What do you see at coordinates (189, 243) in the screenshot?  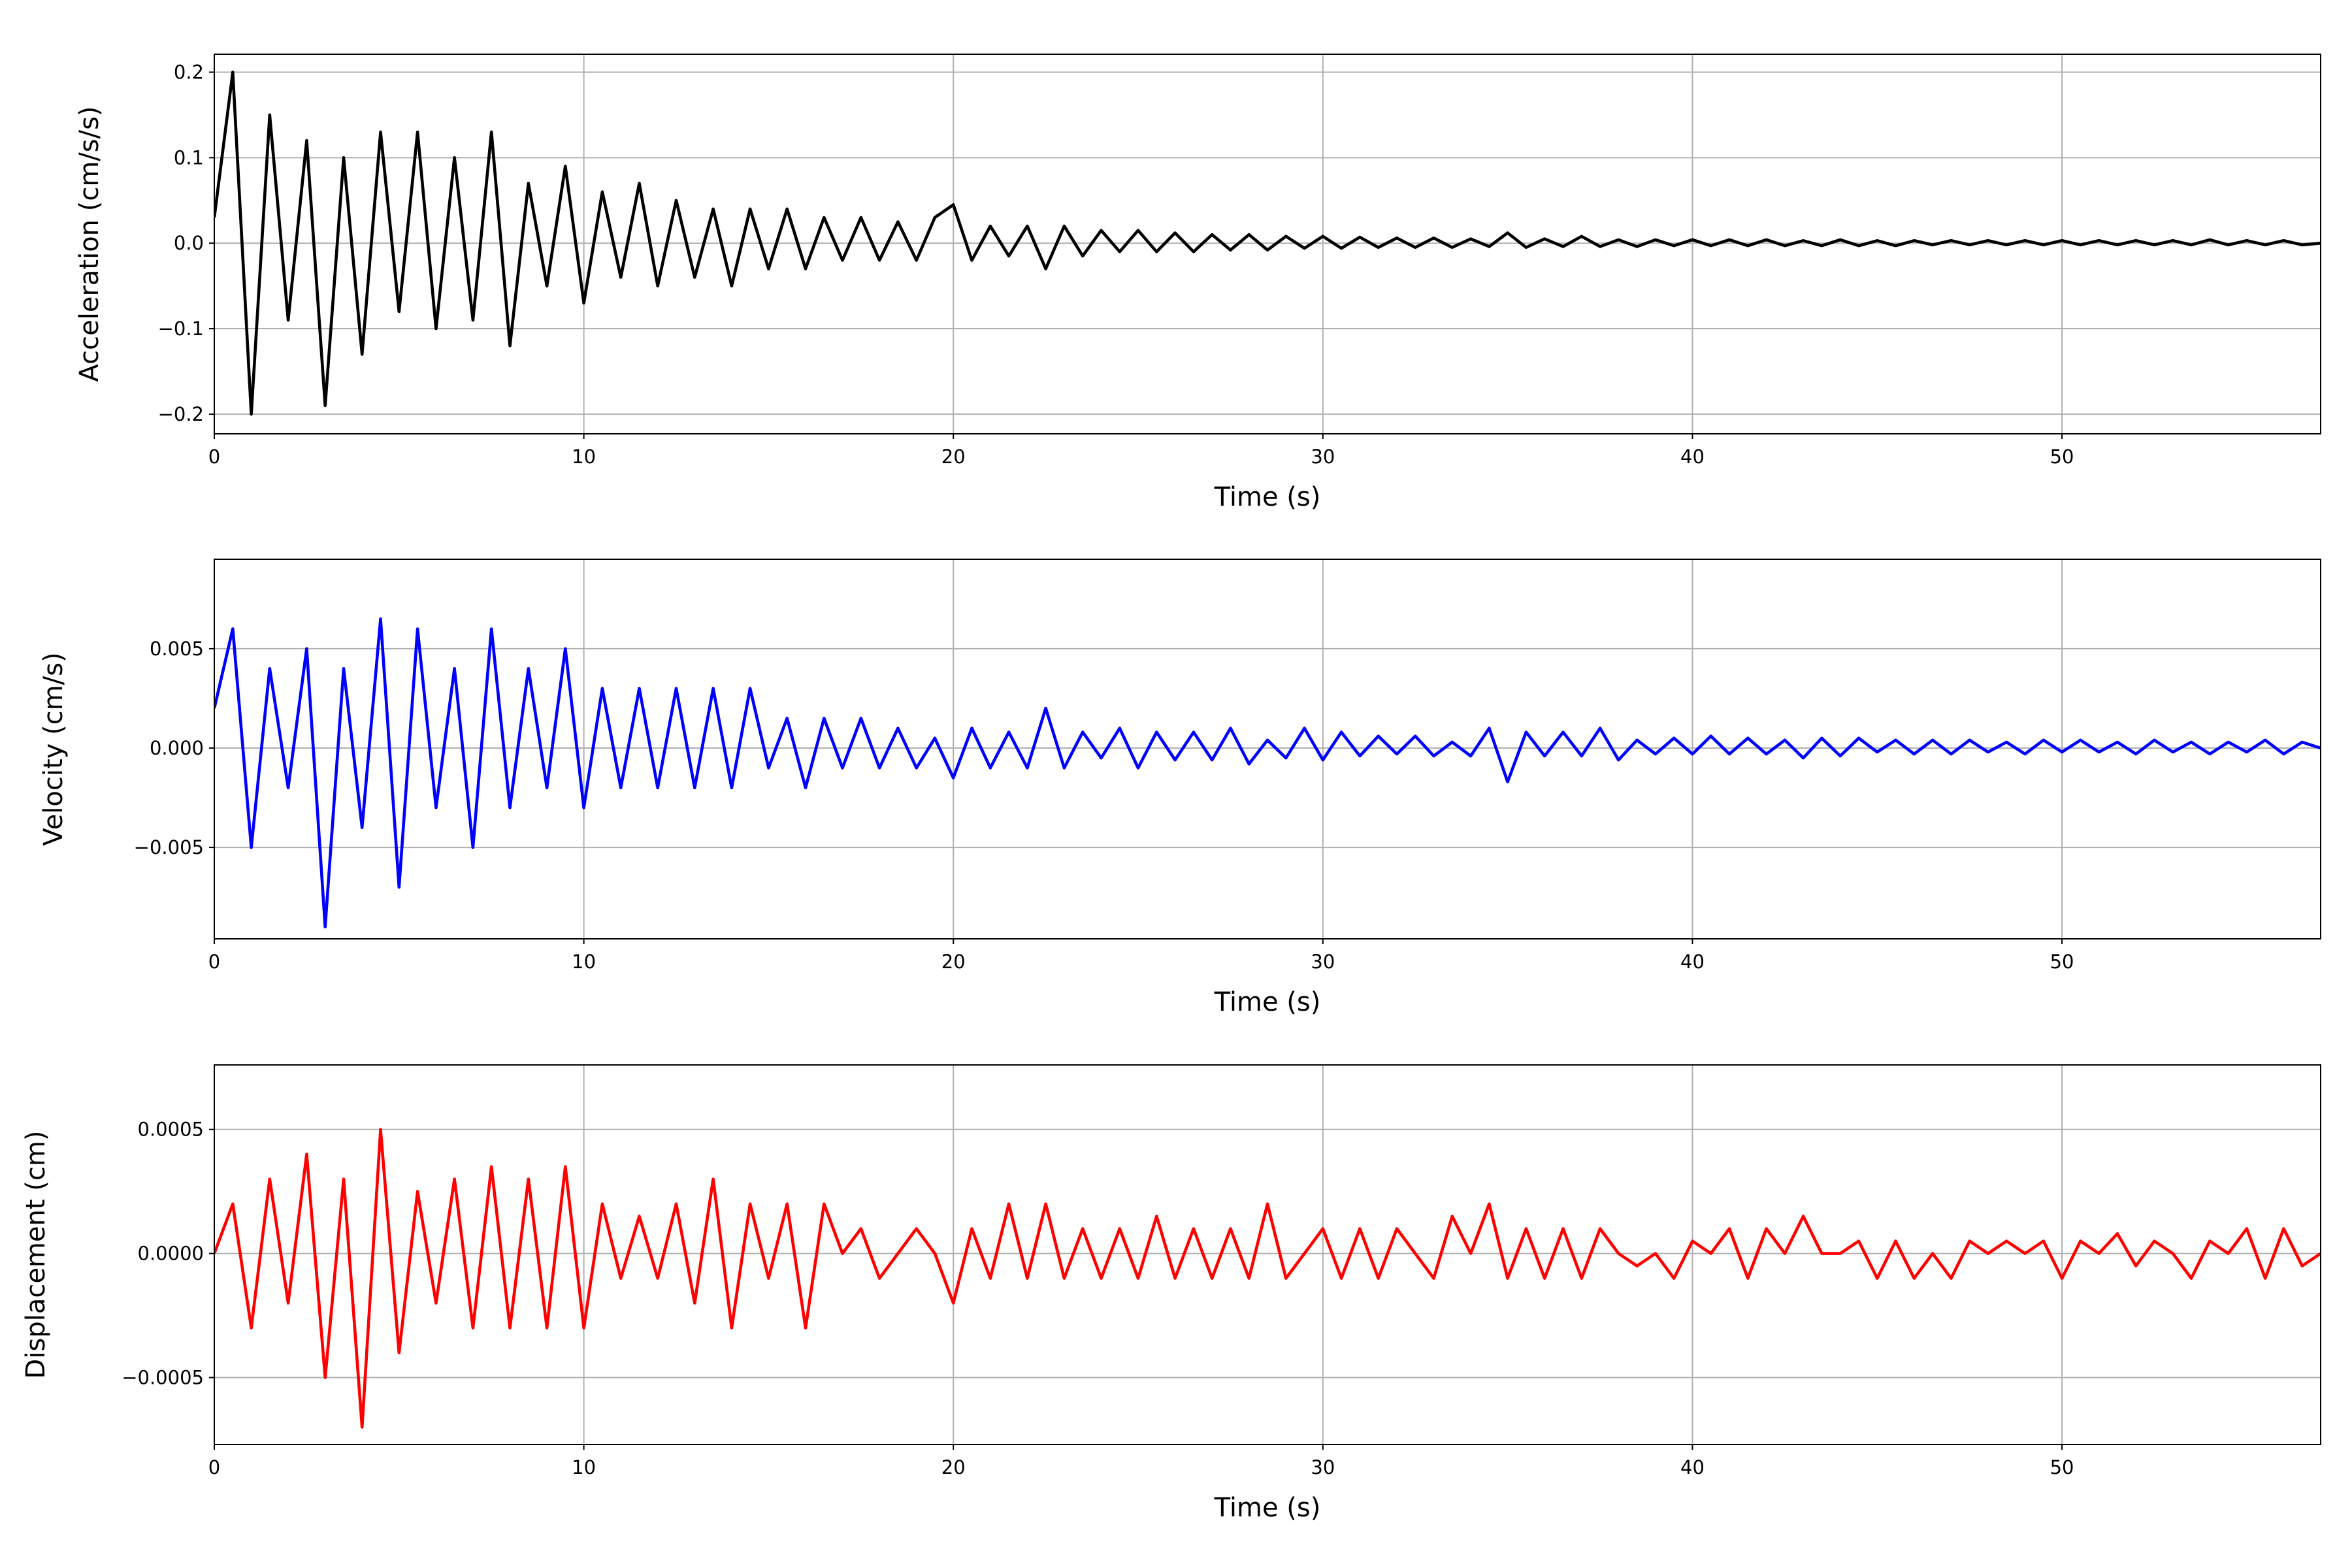 I see `y-tick-label: 0.0` at bounding box center [189, 243].